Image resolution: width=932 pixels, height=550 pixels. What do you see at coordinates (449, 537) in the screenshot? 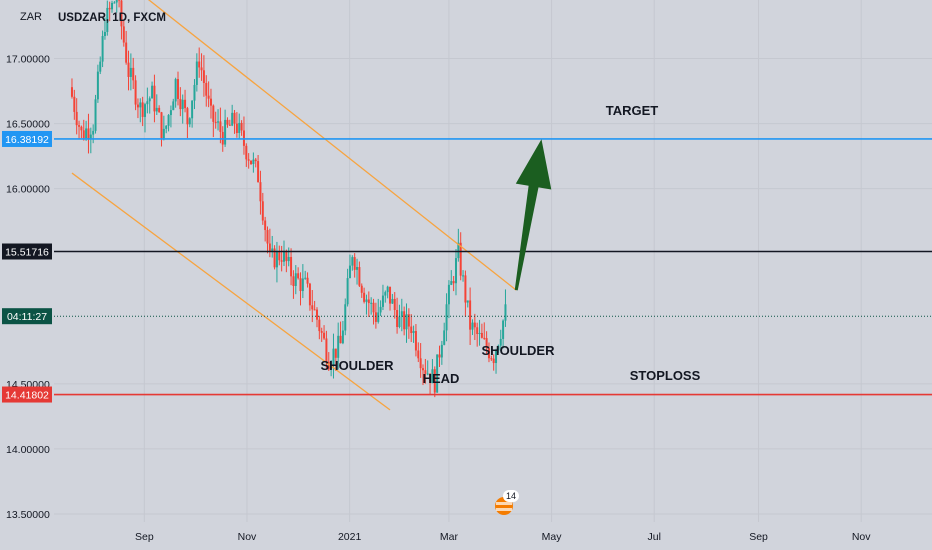
I see `time-tick-label: Mar` at bounding box center [449, 537].